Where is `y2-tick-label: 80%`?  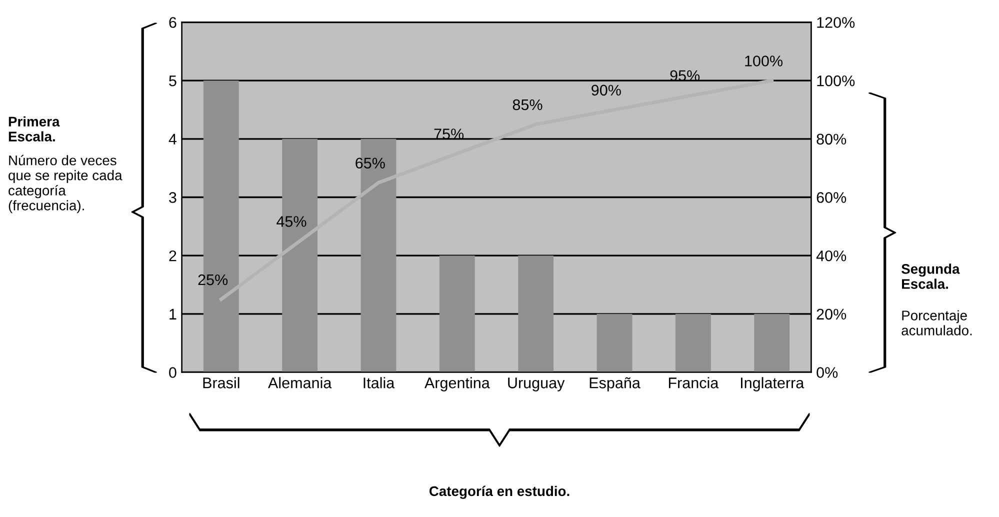
y2-tick-label: 80% is located at coordinates (831, 139).